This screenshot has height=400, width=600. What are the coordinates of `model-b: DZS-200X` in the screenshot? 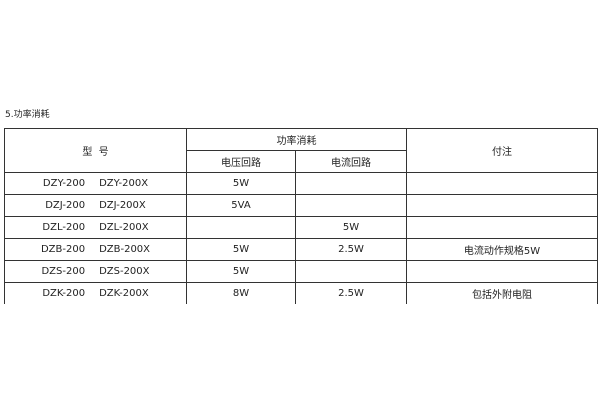 It's located at (124, 271).